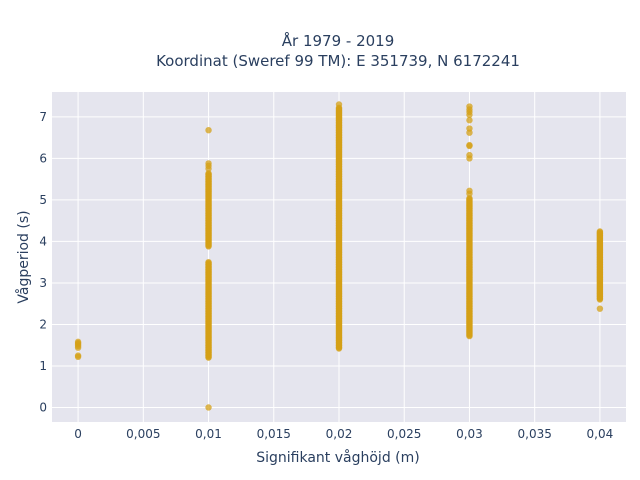  What do you see at coordinates (43, 324) in the screenshot?
I see `y-tick-label: 2` at bounding box center [43, 324].